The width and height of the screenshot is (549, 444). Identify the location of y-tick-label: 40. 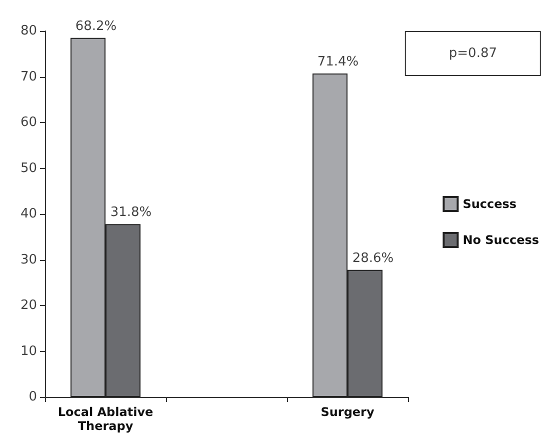
(28, 214).